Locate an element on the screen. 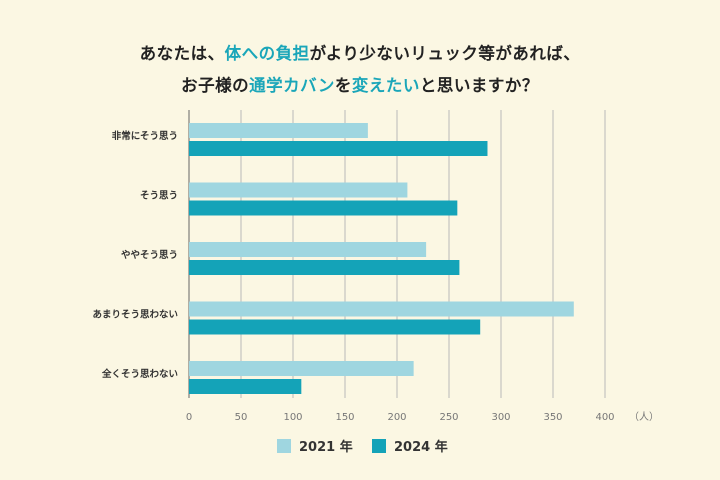 The image size is (720, 480). legend-swatch-2021 is located at coordinates (284, 445).